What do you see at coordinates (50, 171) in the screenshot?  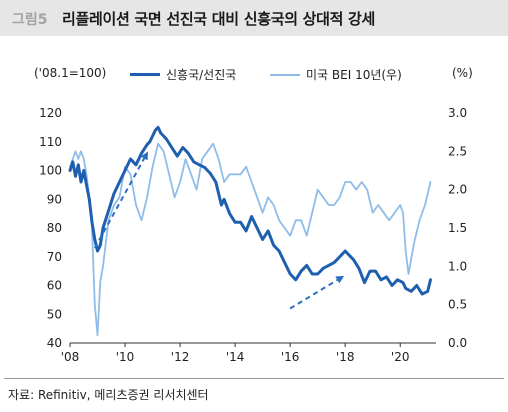 I see `y-left-tick-label: 100` at bounding box center [50, 171].